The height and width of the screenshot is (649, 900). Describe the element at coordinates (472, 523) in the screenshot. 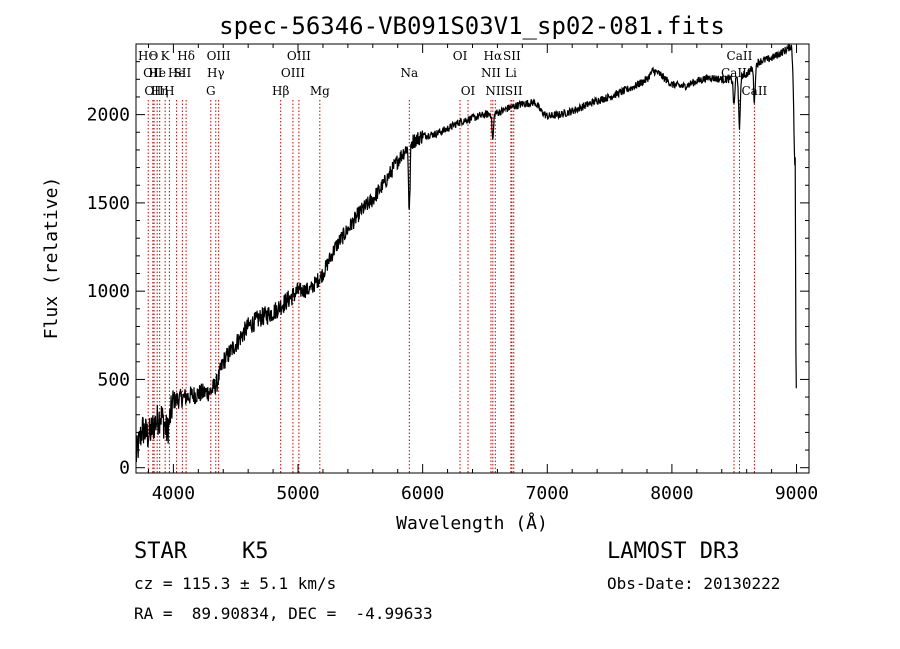

I see `x-axis-label: Wavelength (Å)` at that location.